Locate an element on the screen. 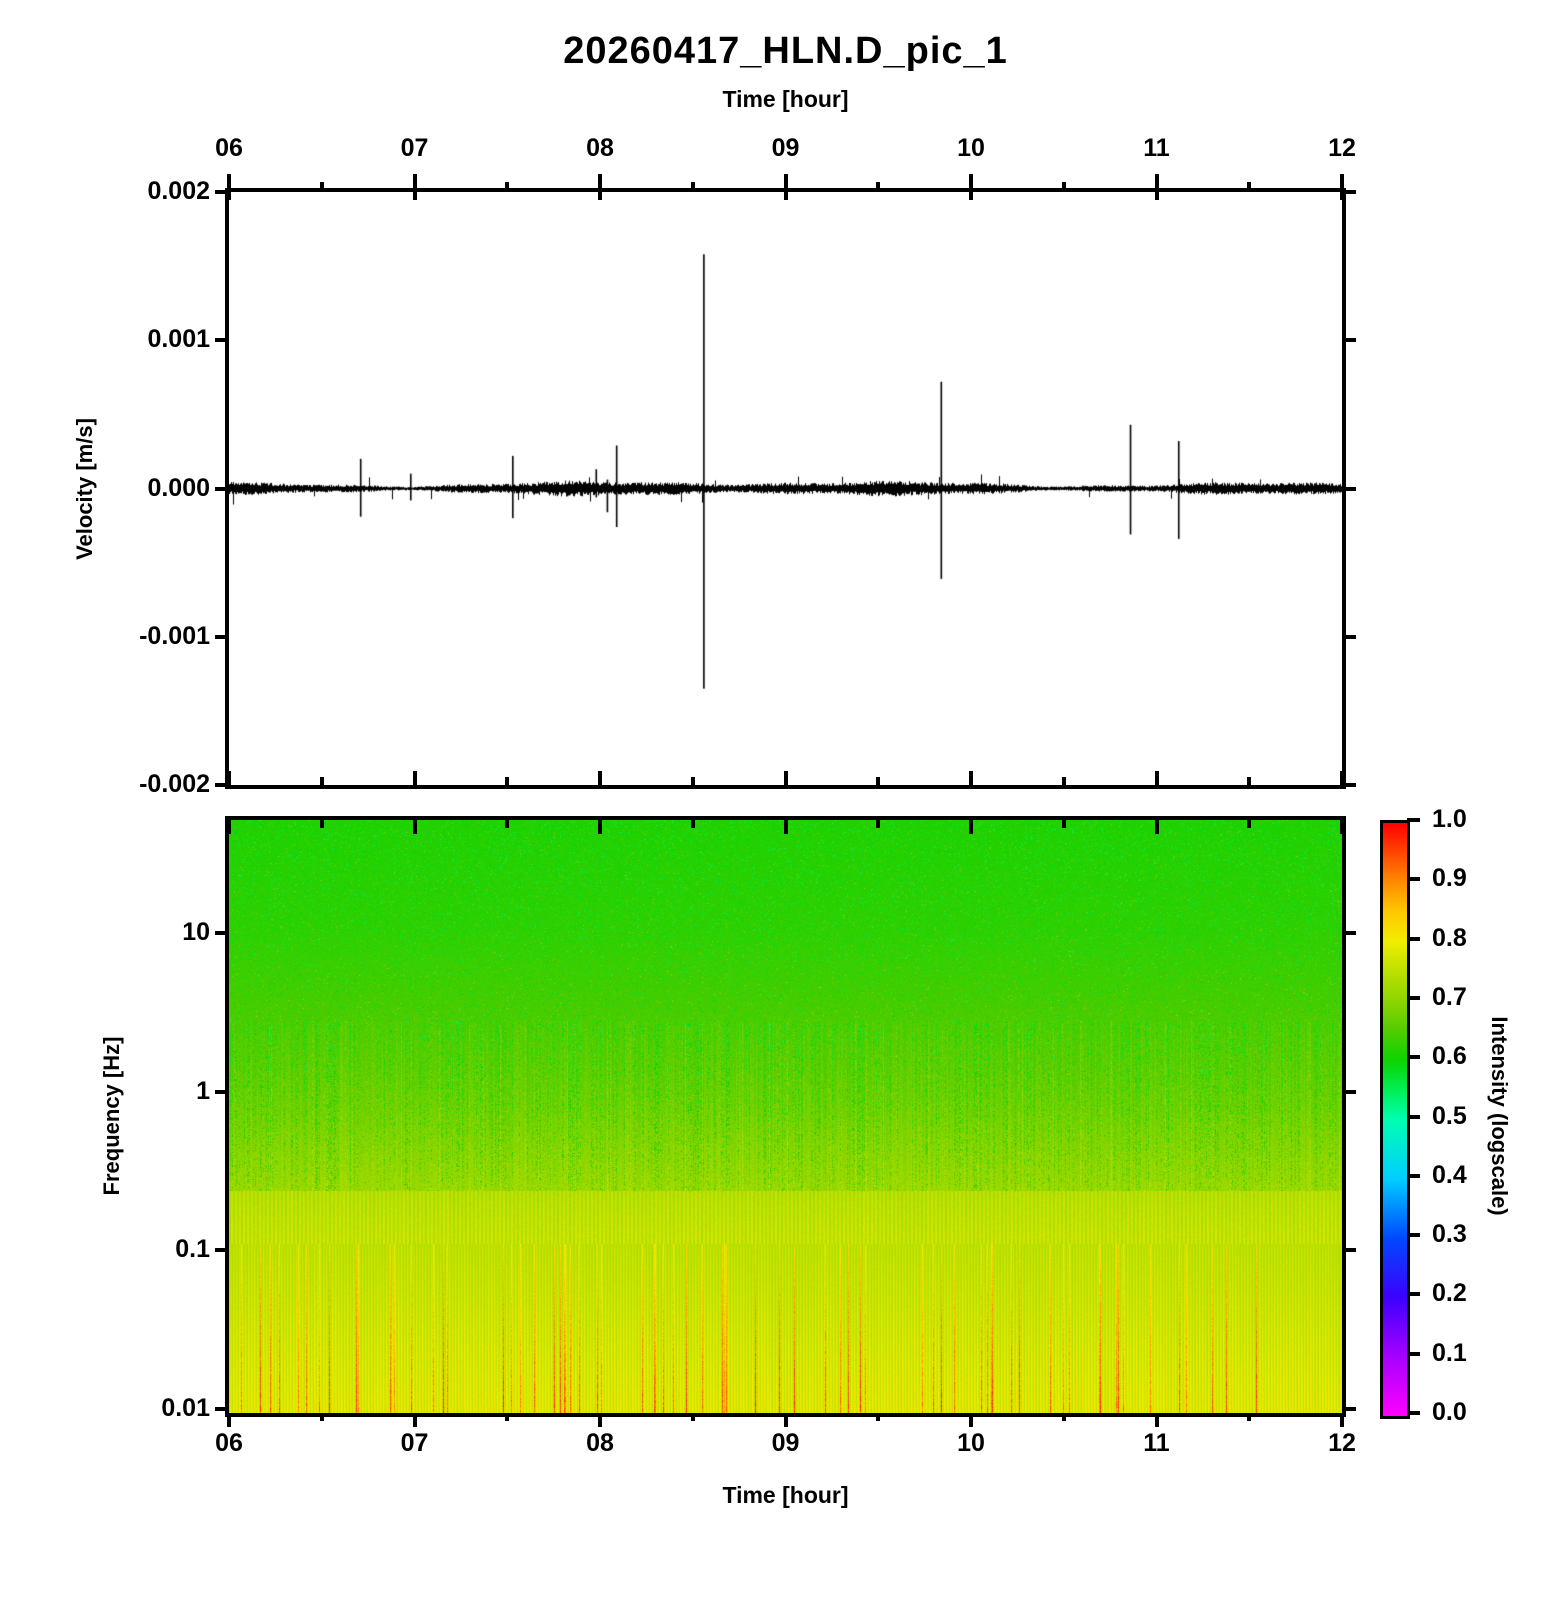 The height and width of the screenshot is (1600, 1556). time-tick-label-top: 12 is located at coordinates (1342, 148).